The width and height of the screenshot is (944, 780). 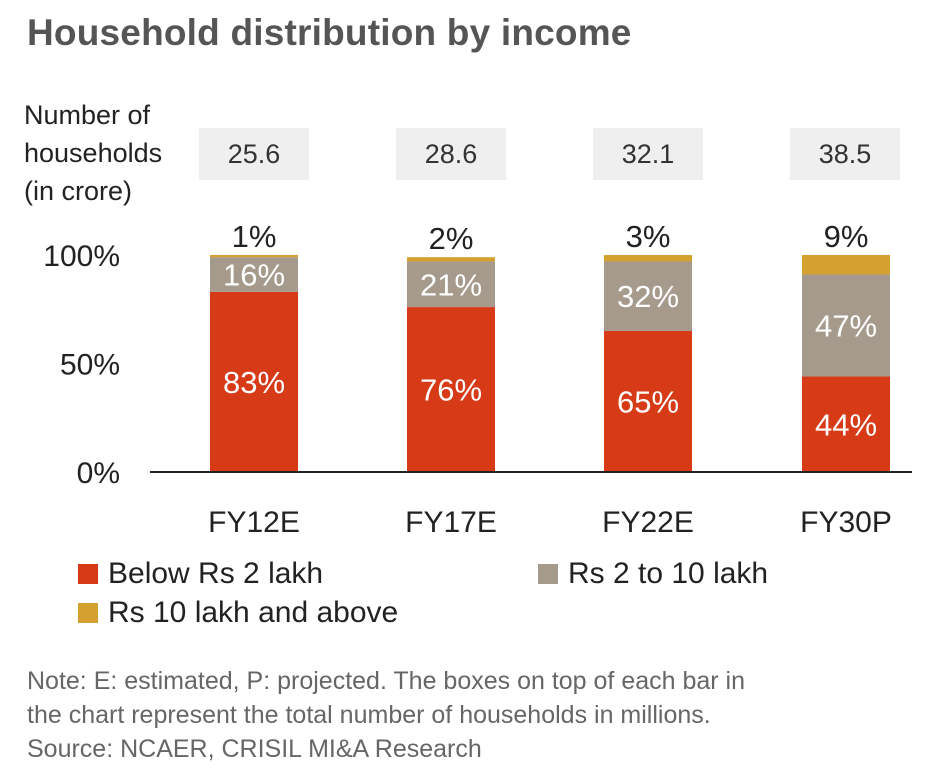 I want to click on data-label-fy22e-rs-2-to-10-lakh: 32%, so click(x=648, y=296).